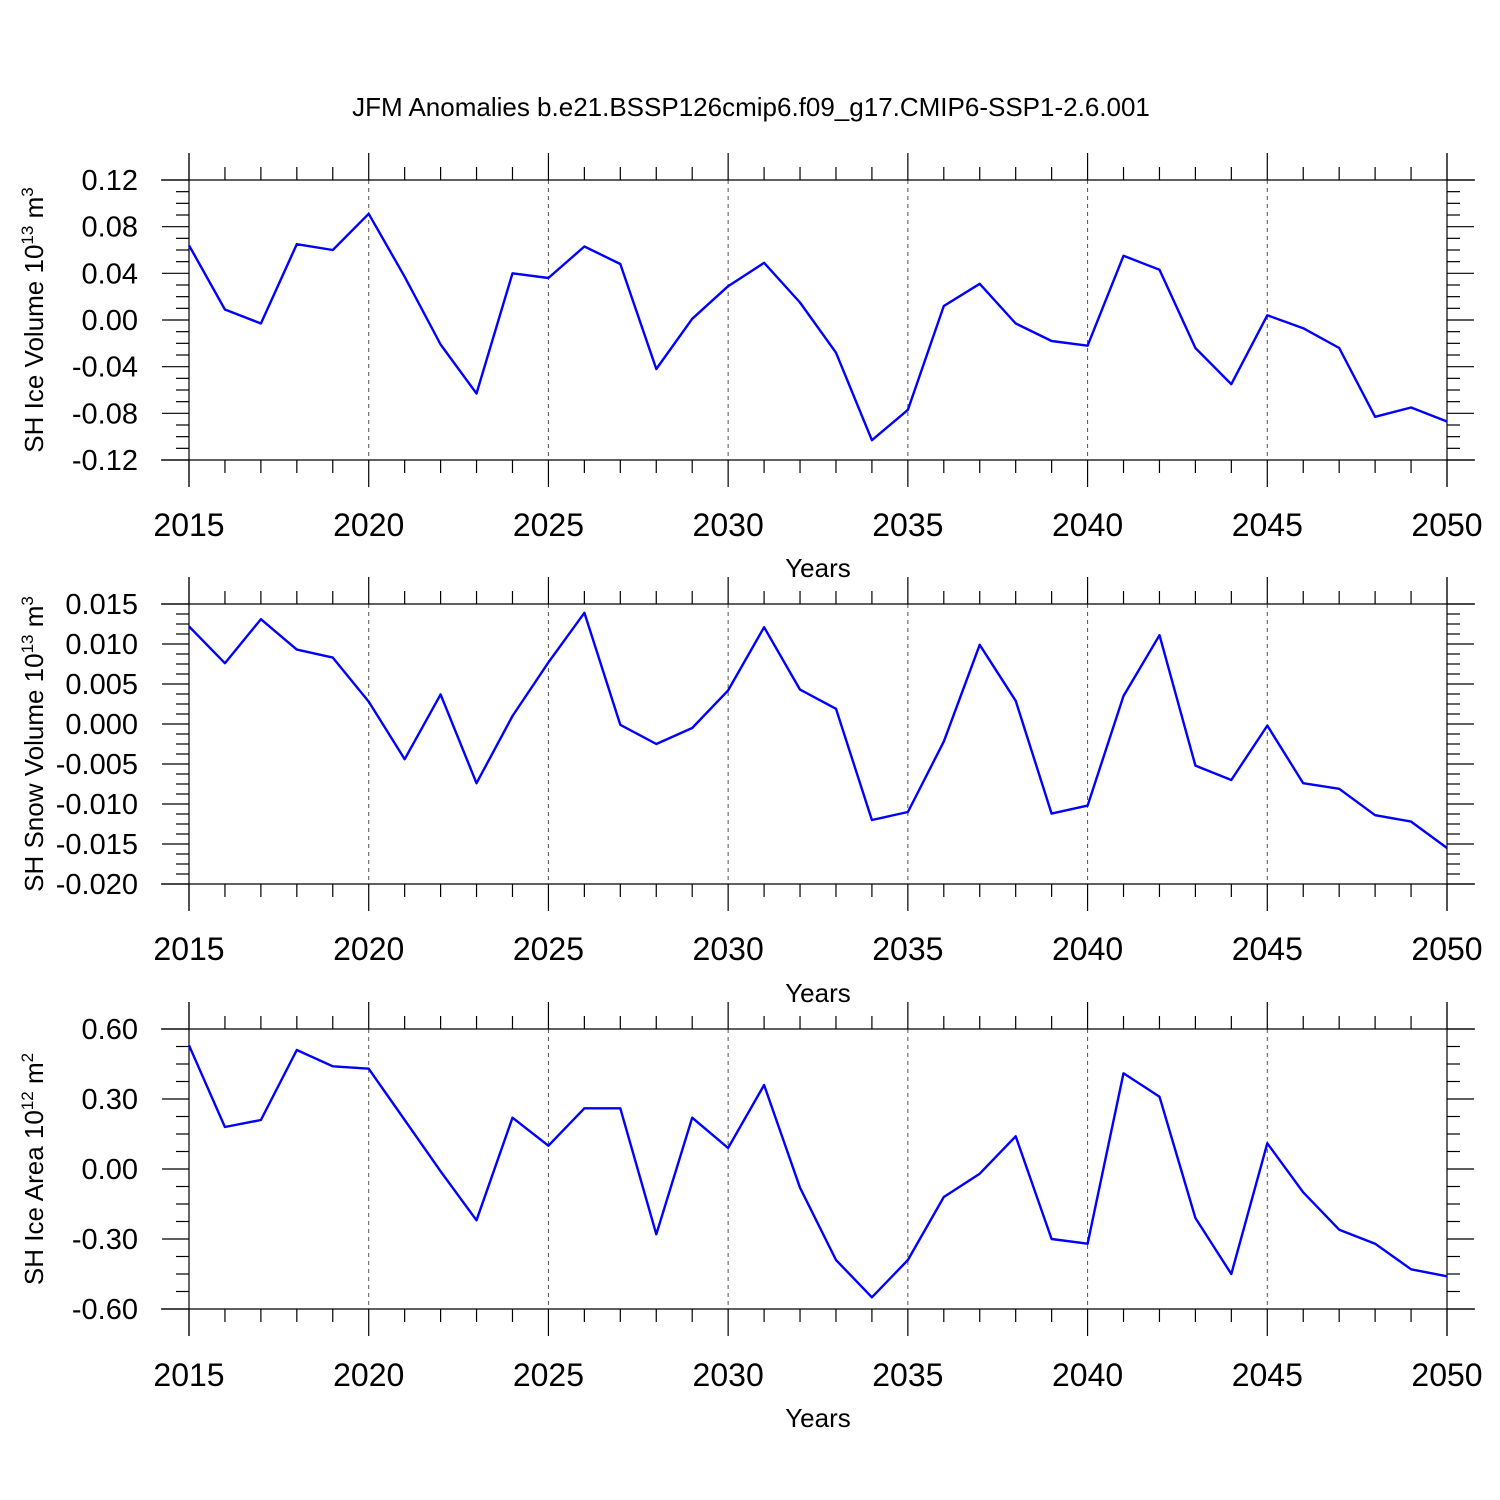  Describe the element at coordinates (110, 1100) in the screenshot. I see `y-tick-label: 0.30` at that location.